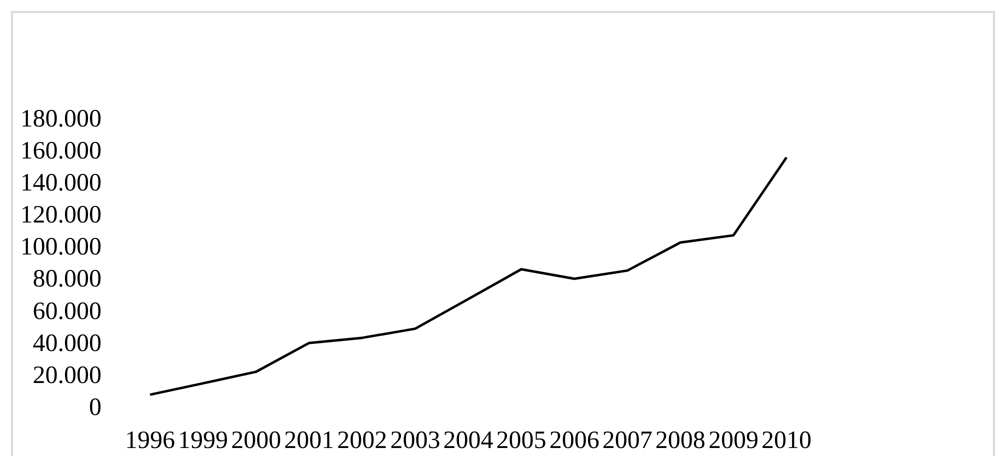  Describe the element at coordinates (61, 151) in the screenshot. I see `y-tick-label: 160.000` at that location.